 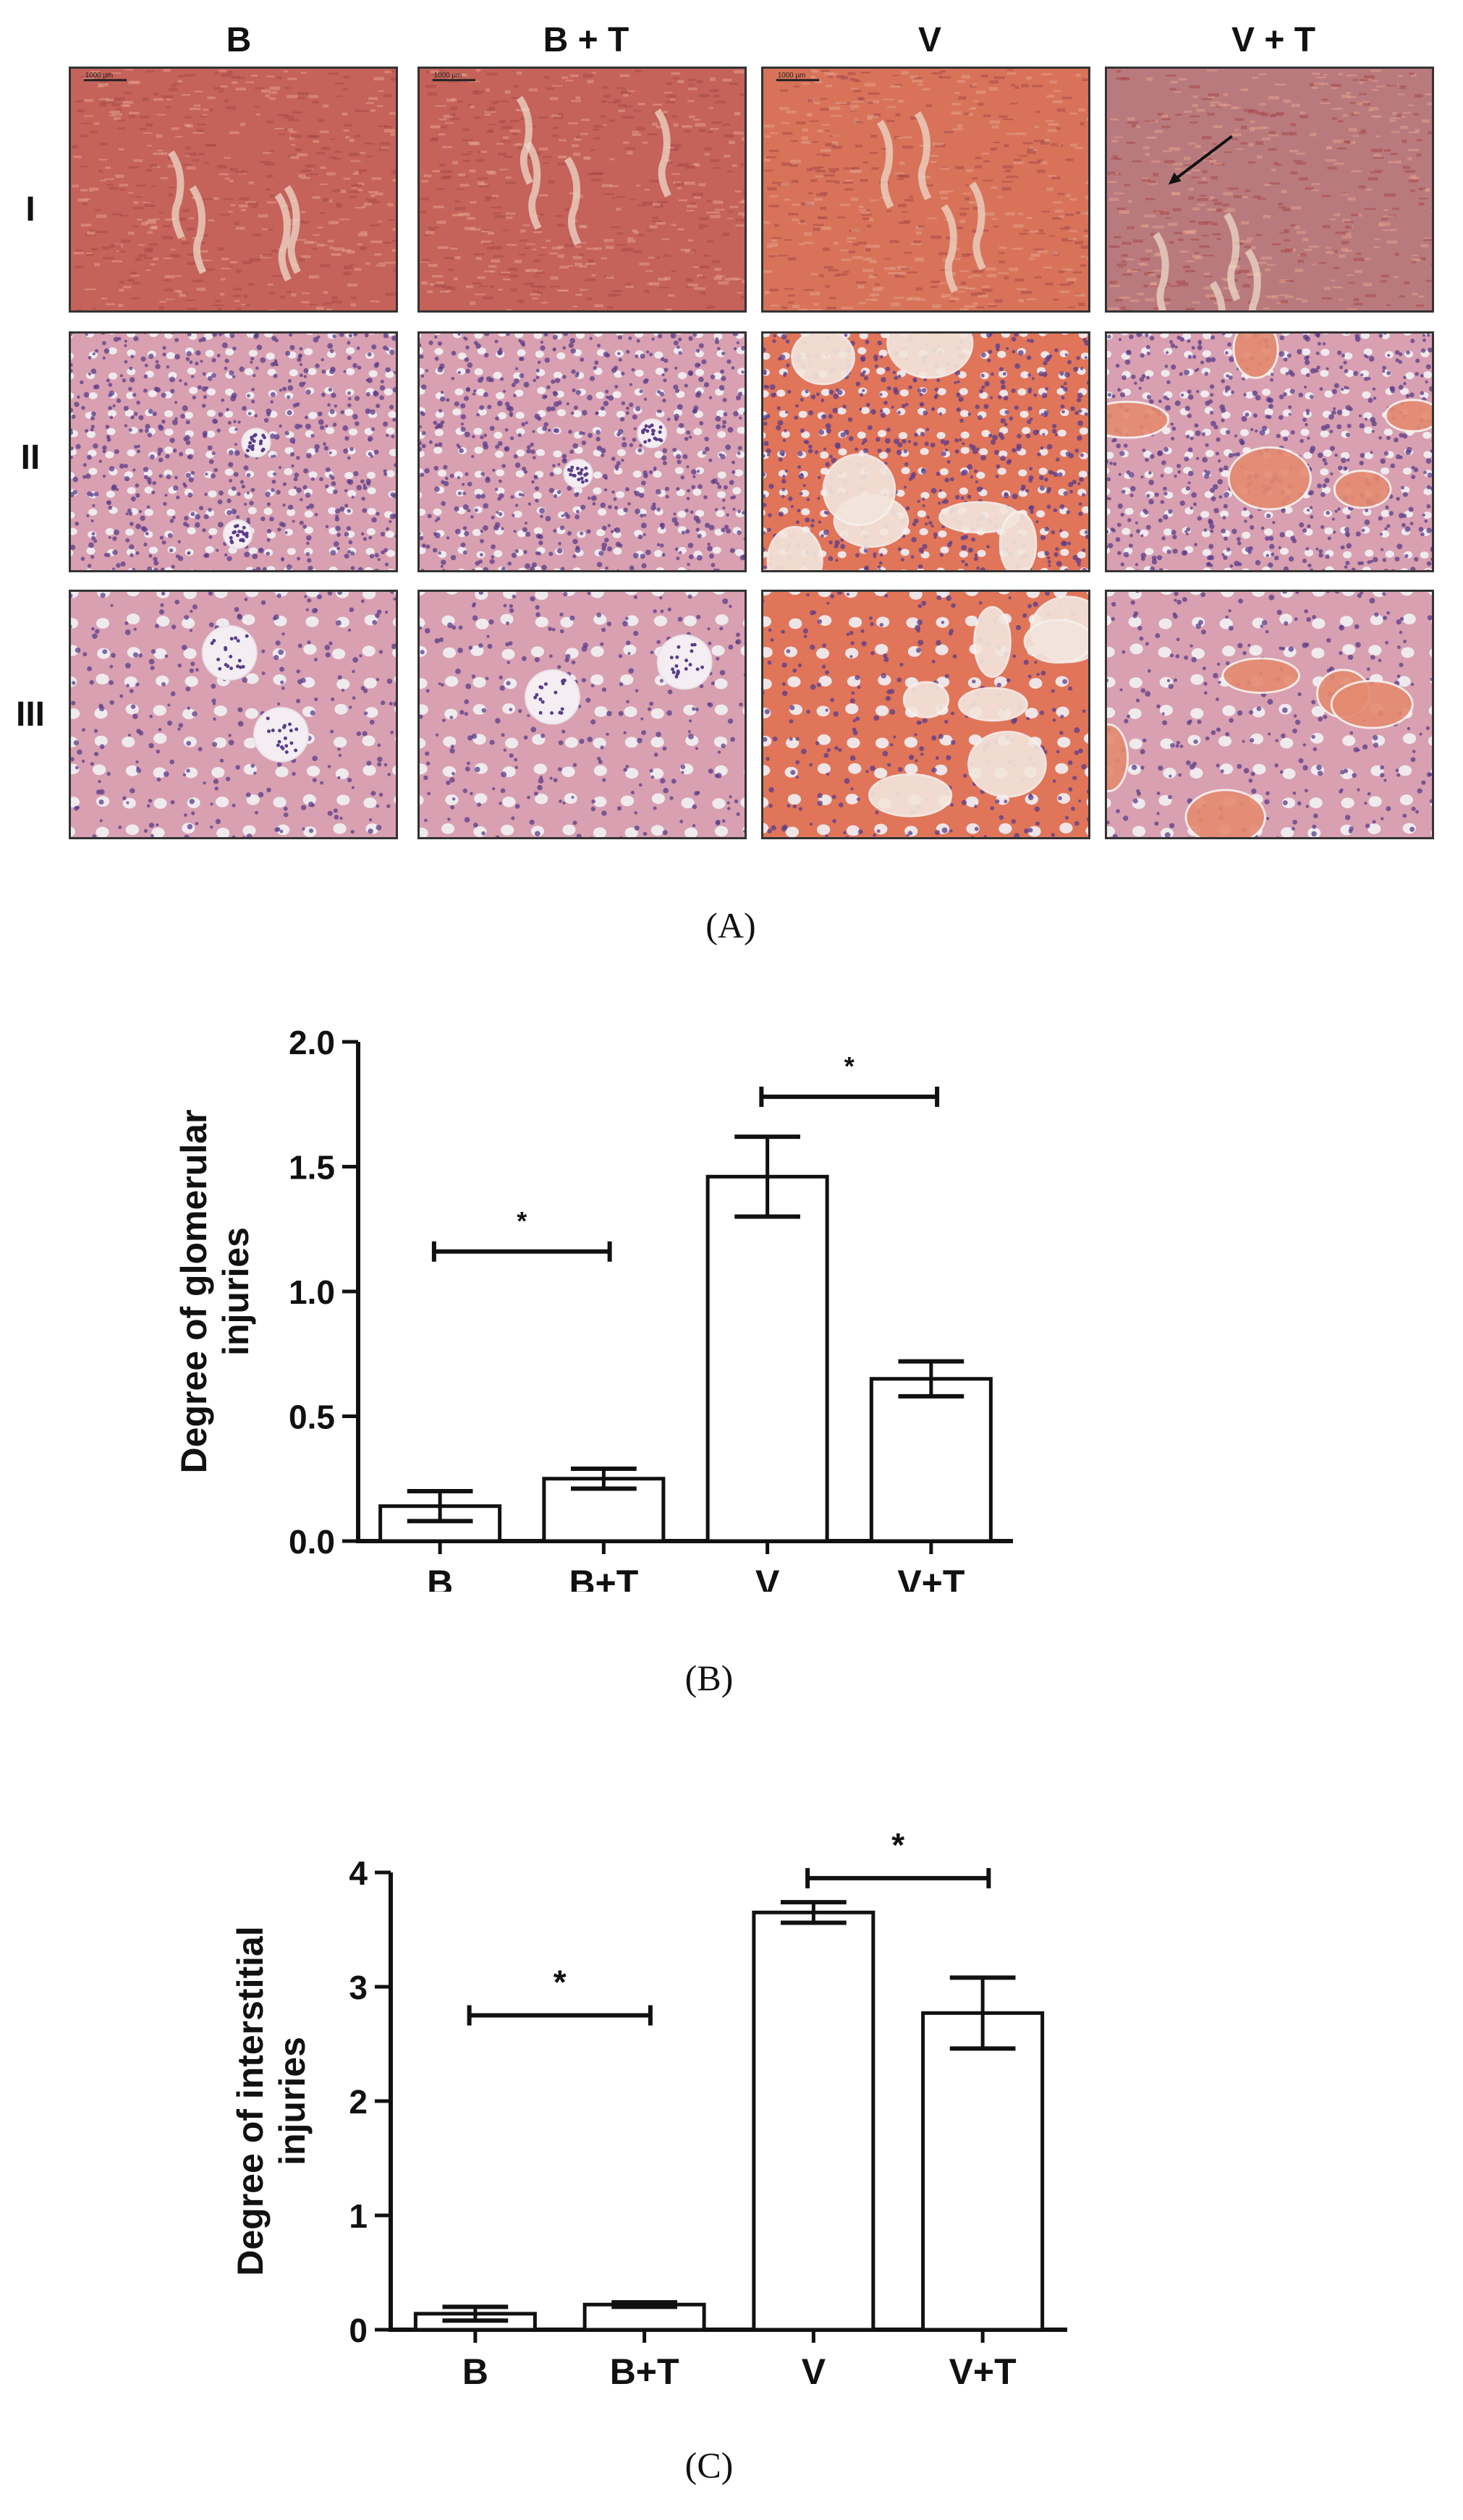 I want to click on y-tick-label: 0.0, so click(x=312, y=1542).